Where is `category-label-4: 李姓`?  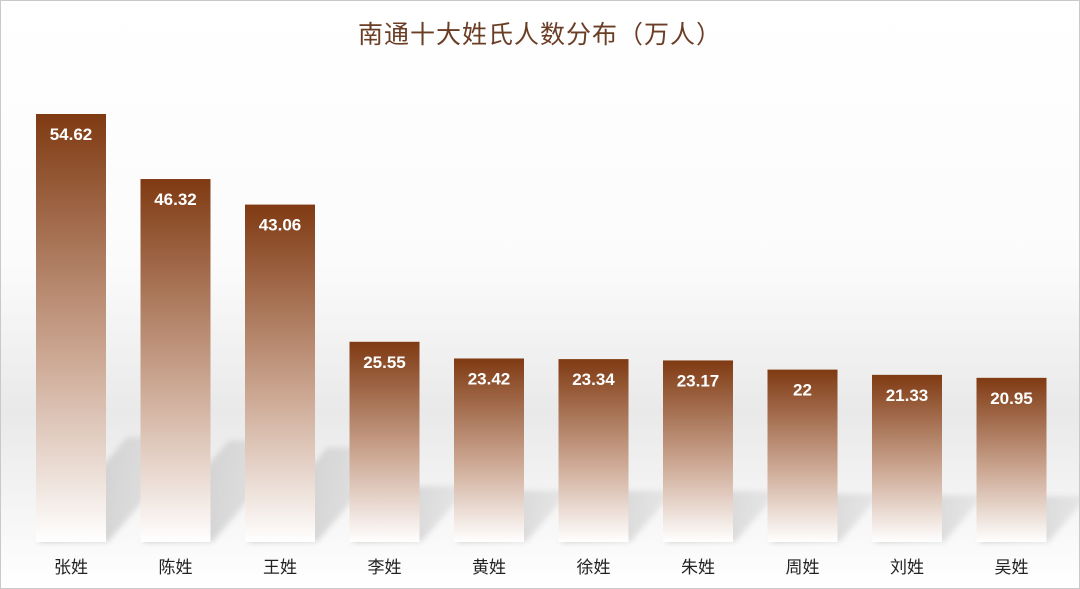 category-label-4: 李姓 is located at coordinates (385, 568).